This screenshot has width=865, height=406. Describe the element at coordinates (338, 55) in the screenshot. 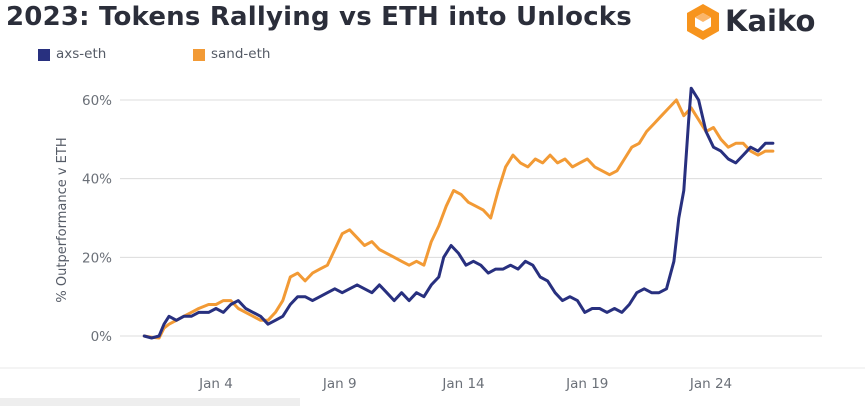

I see `chart-legend: axs-eth sand-eth` at that location.